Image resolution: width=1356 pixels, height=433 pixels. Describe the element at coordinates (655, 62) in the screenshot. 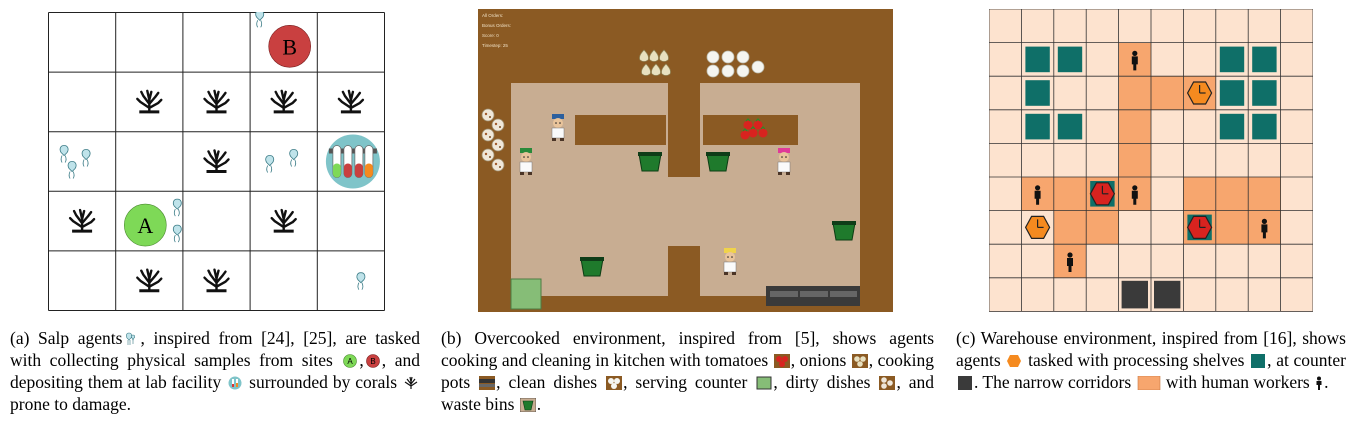

I see `onion-pile` at that location.